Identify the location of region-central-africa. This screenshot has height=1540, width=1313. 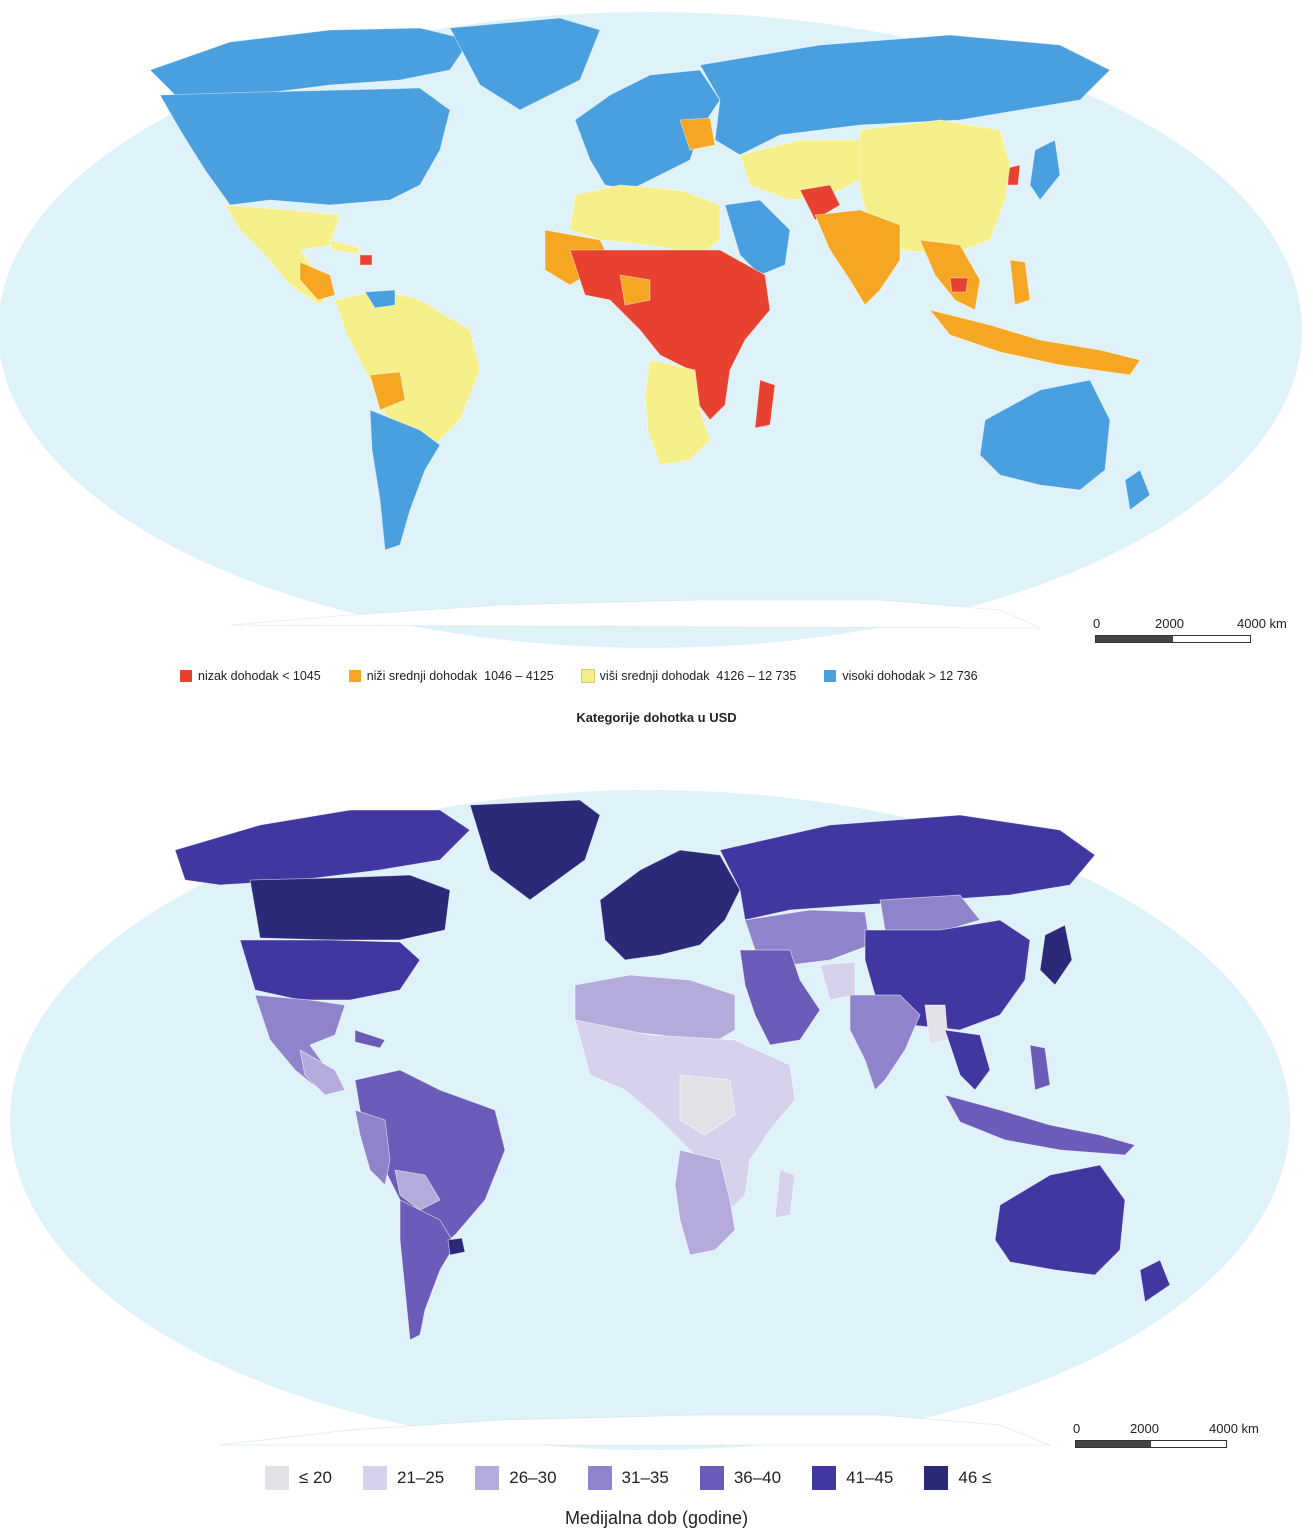
(707, 1105).